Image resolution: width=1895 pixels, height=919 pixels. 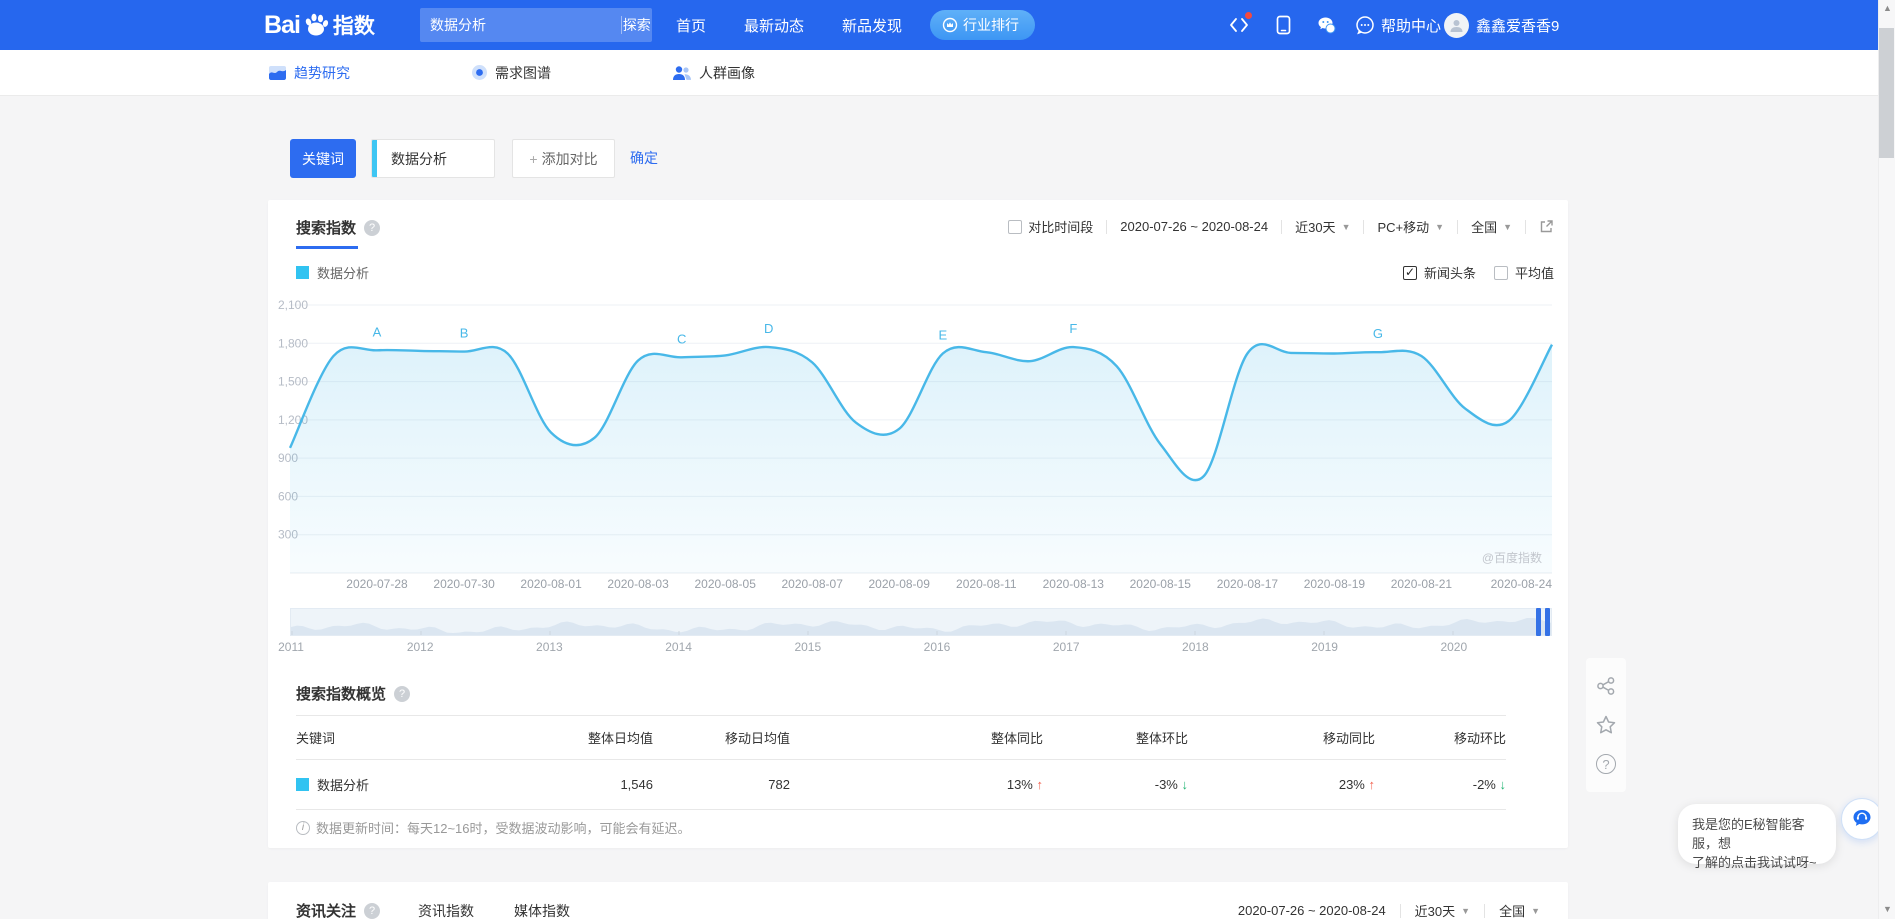 What do you see at coordinates (1484, 227) in the screenshot?
I see `region-select-value: 全国` at bounding box center [1484, 227].